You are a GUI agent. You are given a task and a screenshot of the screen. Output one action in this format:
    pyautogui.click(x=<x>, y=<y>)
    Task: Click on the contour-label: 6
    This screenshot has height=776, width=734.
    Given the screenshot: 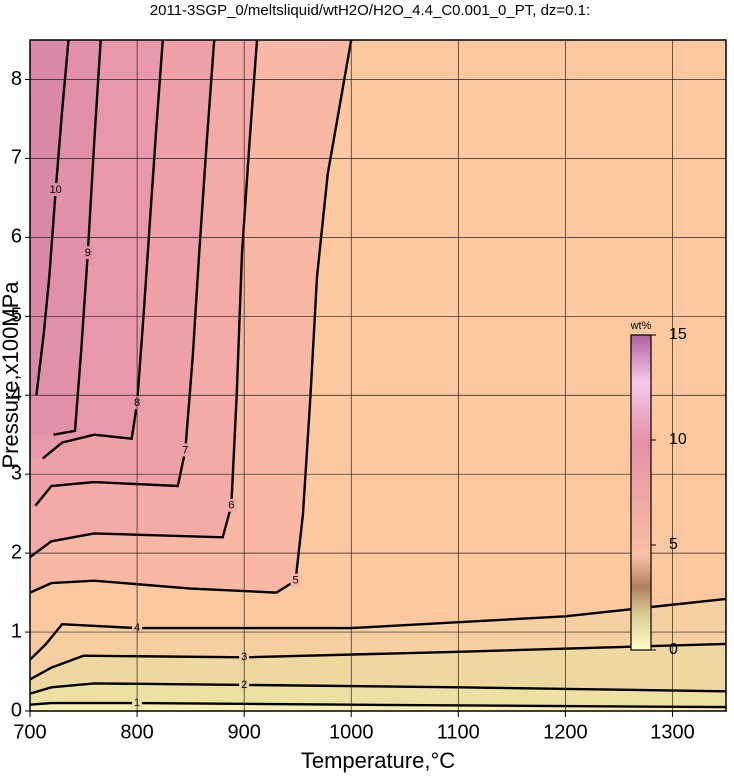 What is the action you would take?
    pyautogui.click(x=231, y=506)
    